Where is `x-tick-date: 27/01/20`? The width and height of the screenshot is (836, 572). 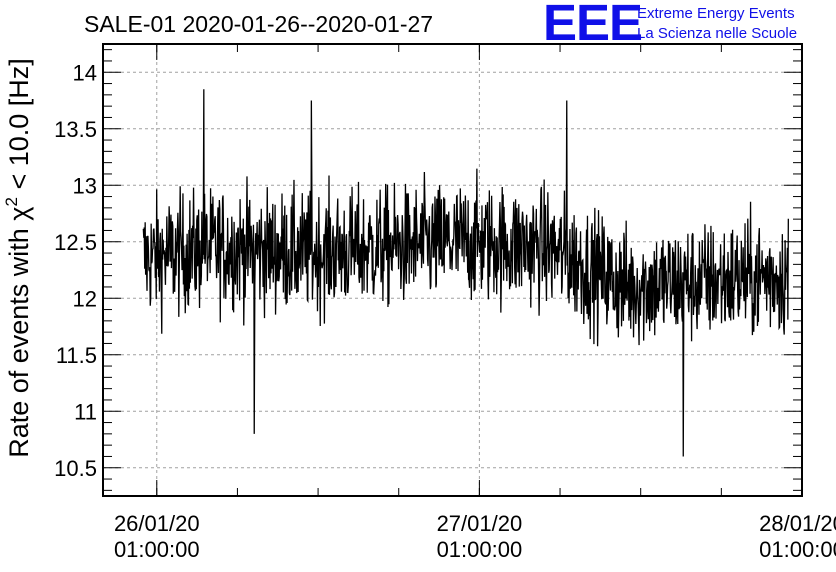
x-tick-date: 27/01/20 is located at coordinates (480, 523).